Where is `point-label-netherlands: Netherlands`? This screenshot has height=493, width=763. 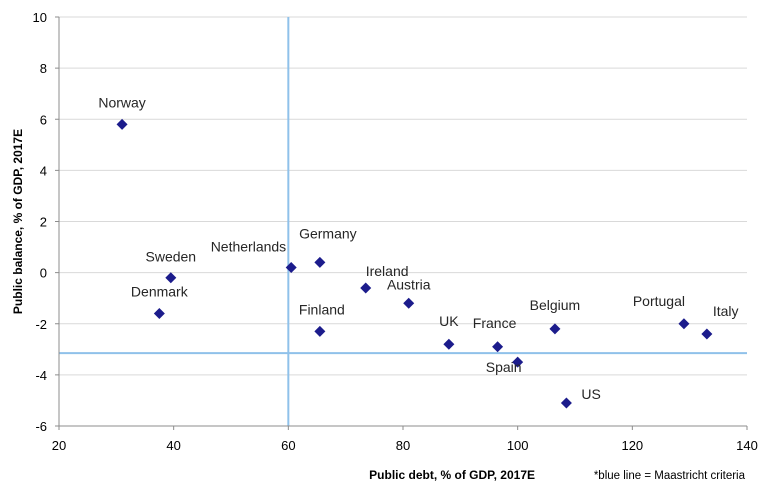
point-label-netherlands: Netherlands is located at coordinates (249, 247).